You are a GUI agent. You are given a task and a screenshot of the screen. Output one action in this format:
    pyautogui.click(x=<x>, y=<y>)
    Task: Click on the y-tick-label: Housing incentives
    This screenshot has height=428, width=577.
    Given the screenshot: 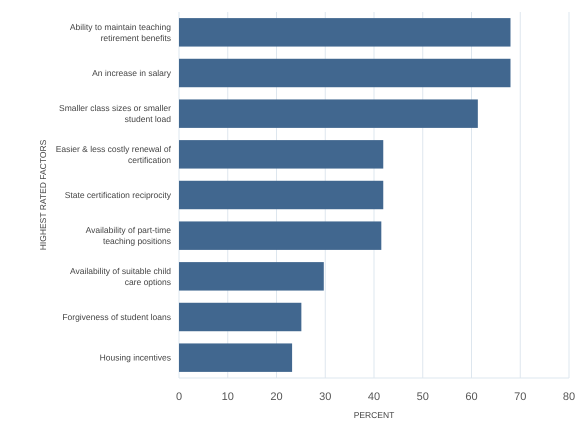 What is the action you would take?
    pyautogui.click(x=135, y=357)
    